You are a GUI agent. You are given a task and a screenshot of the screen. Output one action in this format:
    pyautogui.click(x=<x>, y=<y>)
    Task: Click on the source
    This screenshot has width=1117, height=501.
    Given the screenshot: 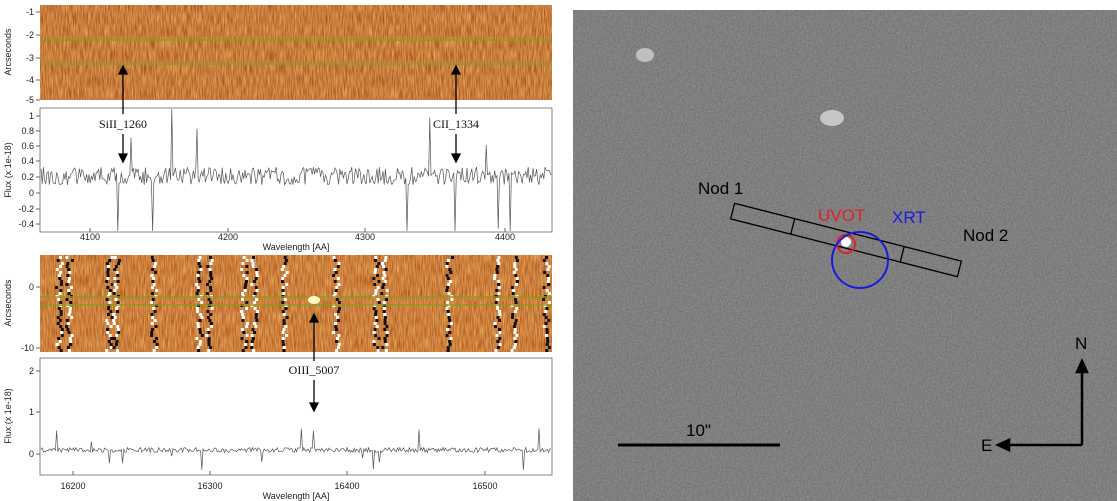 What is the action you would take?
    pyautogui.click(x=846, y=242)
    